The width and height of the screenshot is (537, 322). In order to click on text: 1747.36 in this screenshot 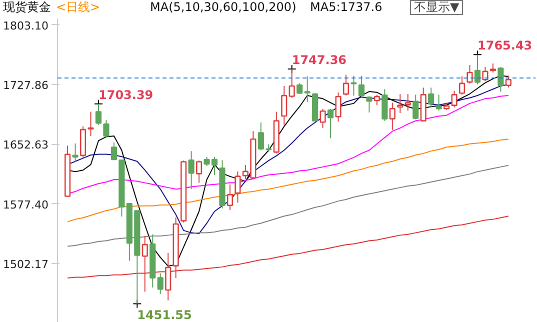, I will do `click(319, 60)`.